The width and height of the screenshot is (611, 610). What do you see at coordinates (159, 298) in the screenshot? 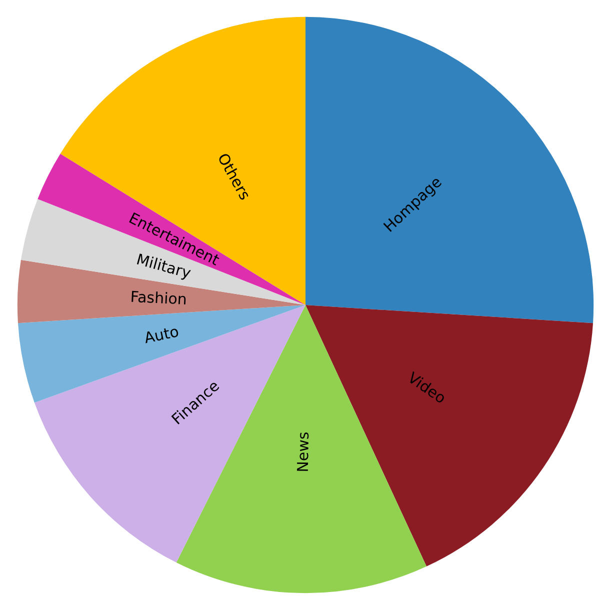
I see `slice-label: Fashion` at bounding box center [159, 298].